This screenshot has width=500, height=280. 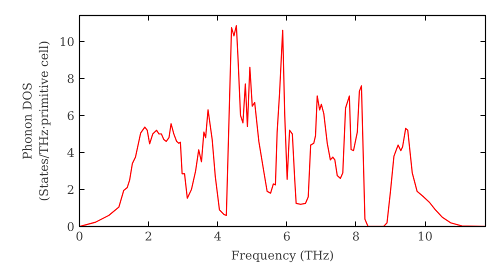 What do you see at coordinates (70, 227) in the screenshot?
I see `y-tick-label: 0` at bounding box center [70, 227].